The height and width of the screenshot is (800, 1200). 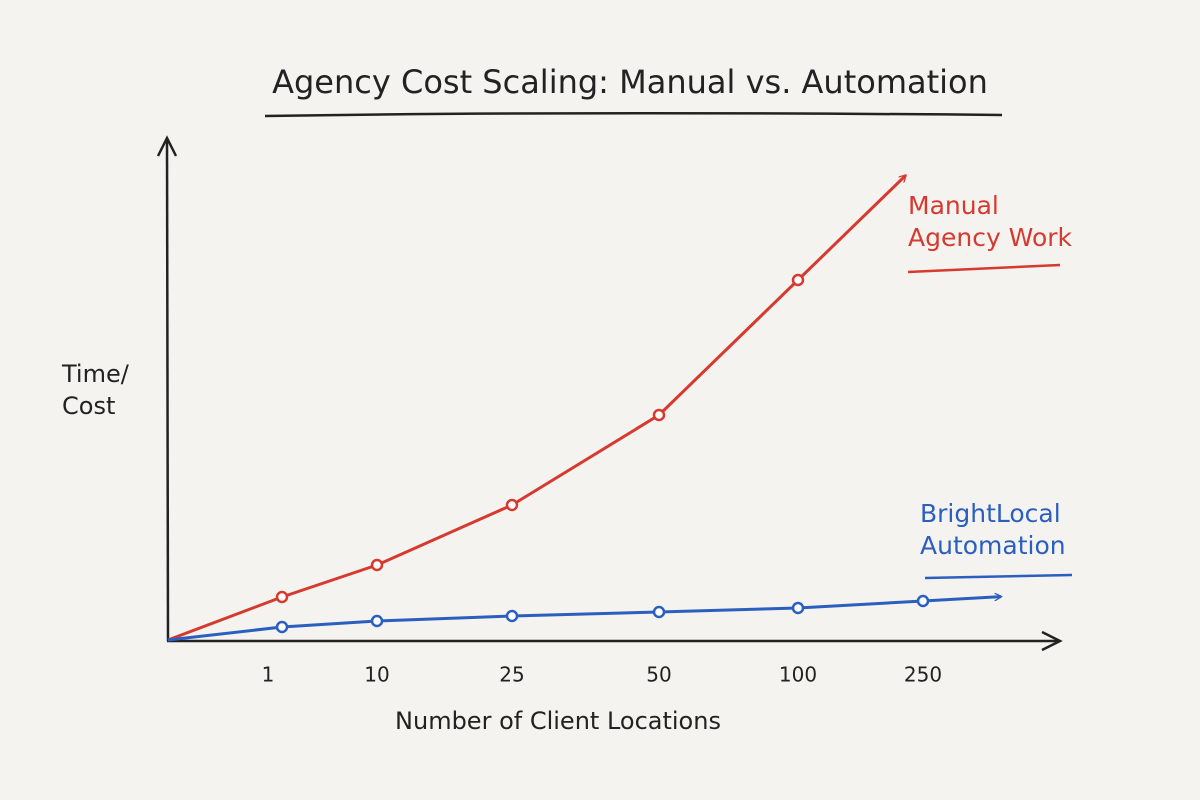 What do you see at coordinates (990, 221) in the screenshot?
I see `legend-label: Manual Agency Work` at bounding box center [990, 221].